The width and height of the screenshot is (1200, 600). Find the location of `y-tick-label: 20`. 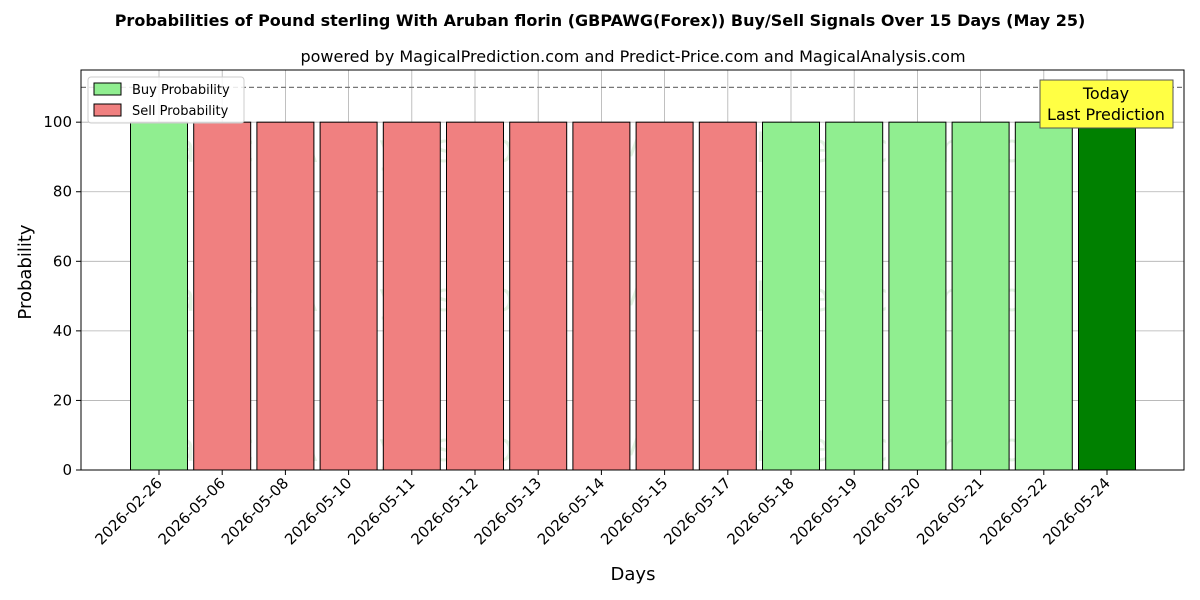

y-tick-label: 20 is located at coordinates (62, 400).